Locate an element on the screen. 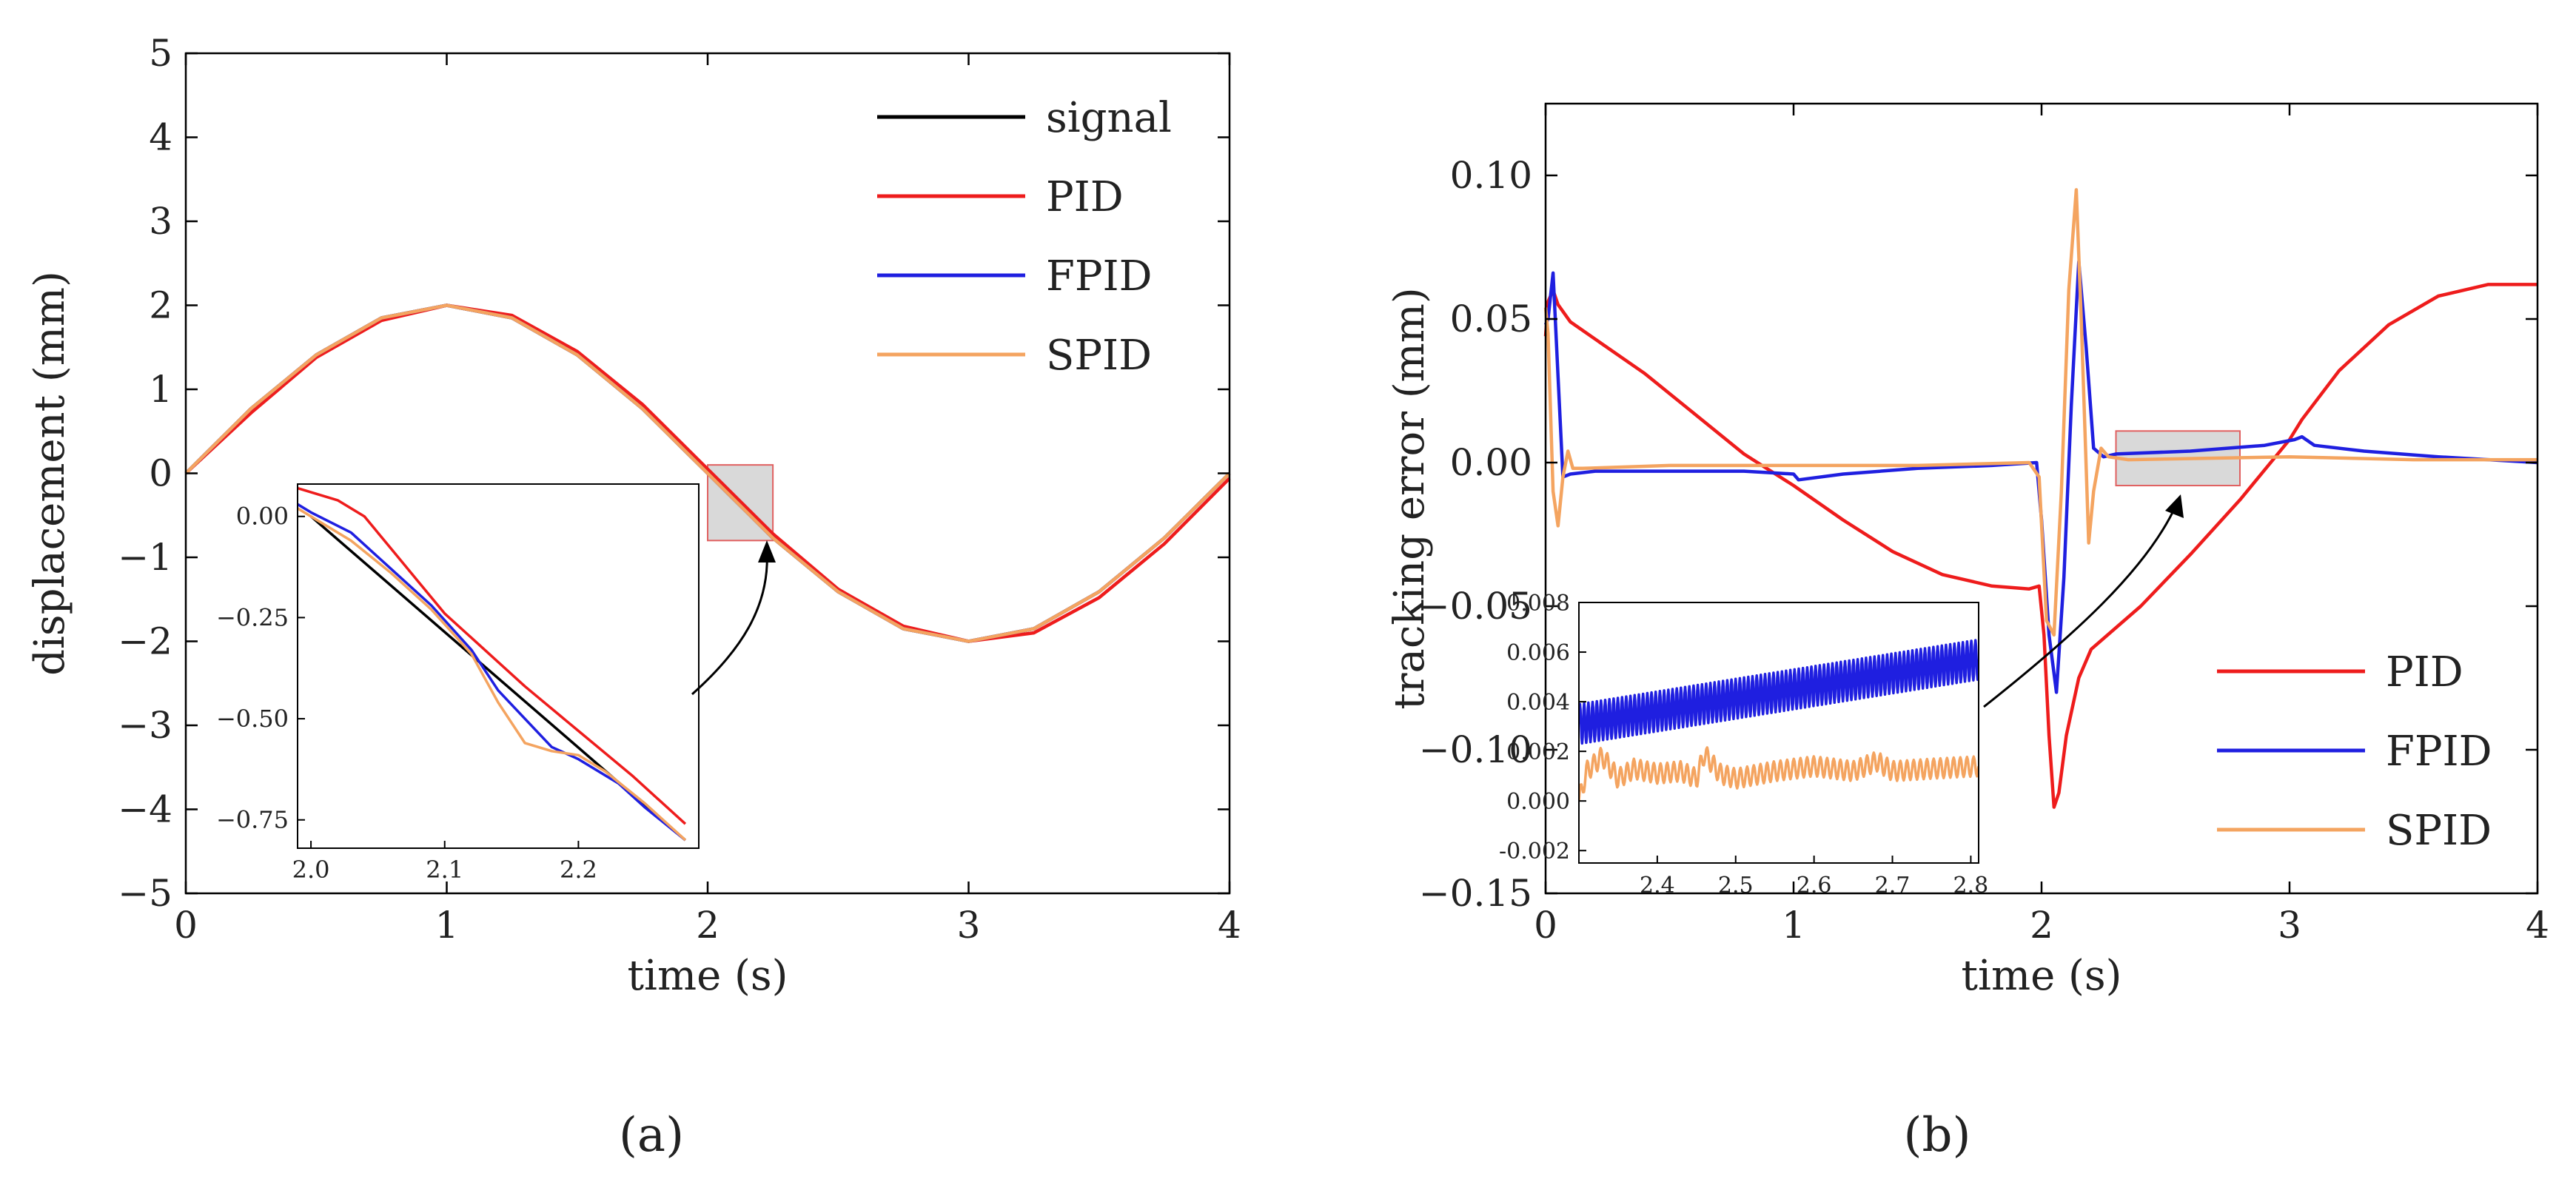 This screenshot has height=1182, width=2576. panel-a-inset-xtick-label: 2.2 is located at coordinates (578, 870).